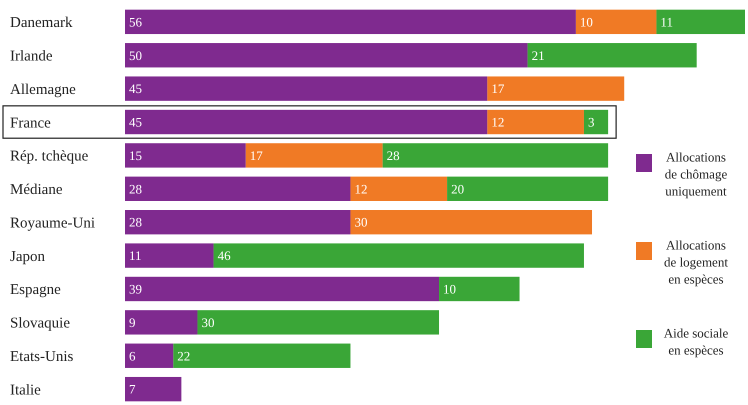 The height and width of the screenshot is (405, 748). I want to click on data-label: 6, so click(132, 356).